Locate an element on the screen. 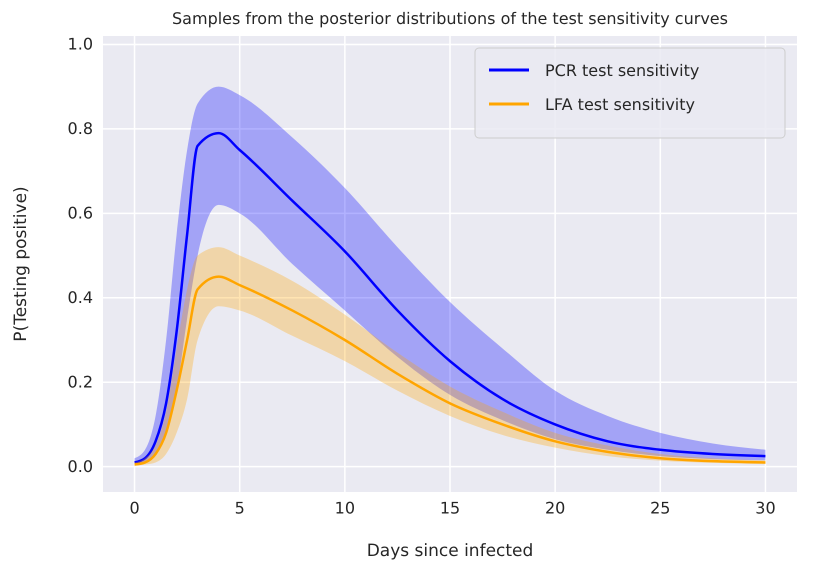  y-axis-title: P(Testing positive) is located at coordinates (21, 264).